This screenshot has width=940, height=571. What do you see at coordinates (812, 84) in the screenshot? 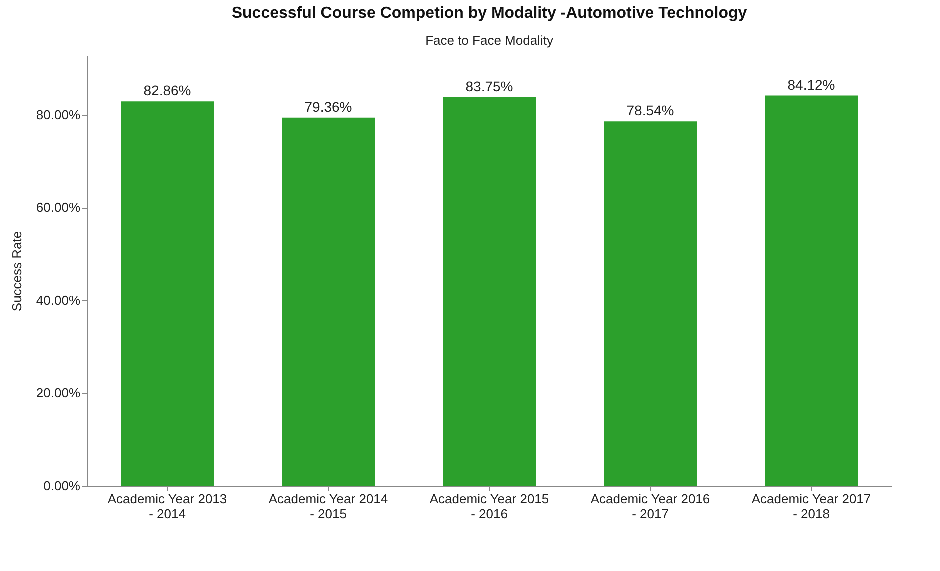
I see `data-label: 84.12%` at bounding box center [812, 84].